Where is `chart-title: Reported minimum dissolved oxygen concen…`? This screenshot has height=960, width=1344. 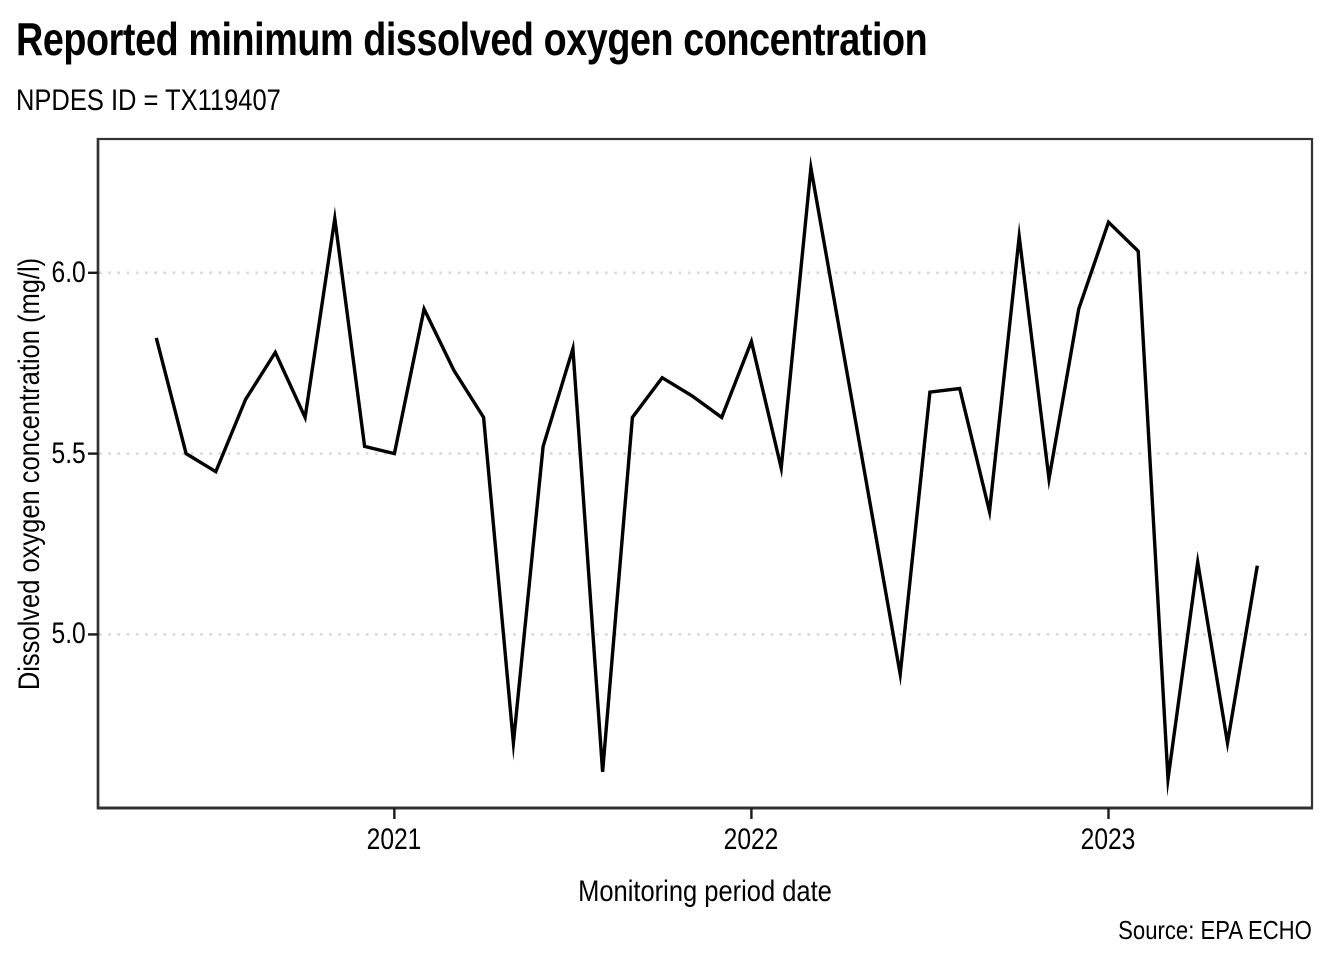 chart-title: Reported minimum dissolved oxygen concen… is located at coordinates (472, 39).